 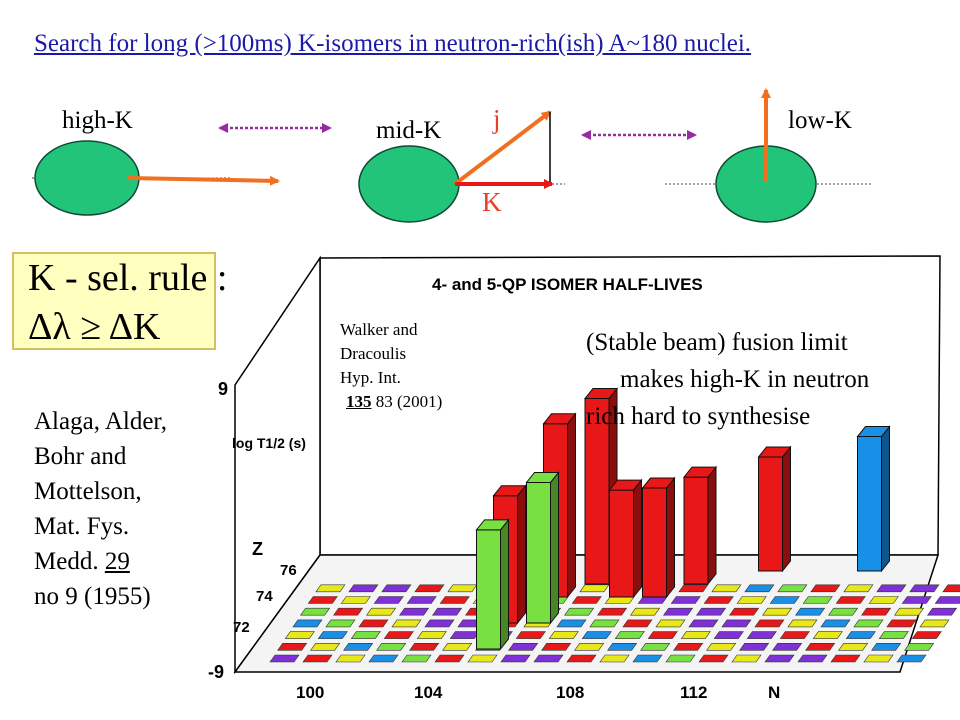 What do you see at coordinates (359, 401) in the screenshot?
I see `walker-volume: 135` at bounding box center [359, 401].